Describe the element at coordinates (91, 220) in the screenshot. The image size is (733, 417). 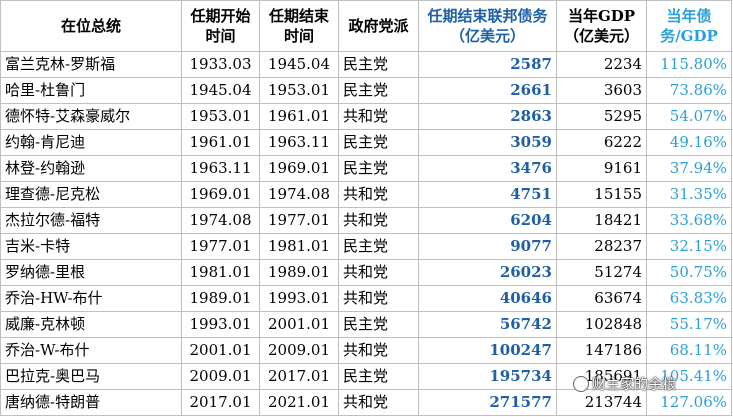
I see `cell-president: 杰拉尔德-福特` at that location.